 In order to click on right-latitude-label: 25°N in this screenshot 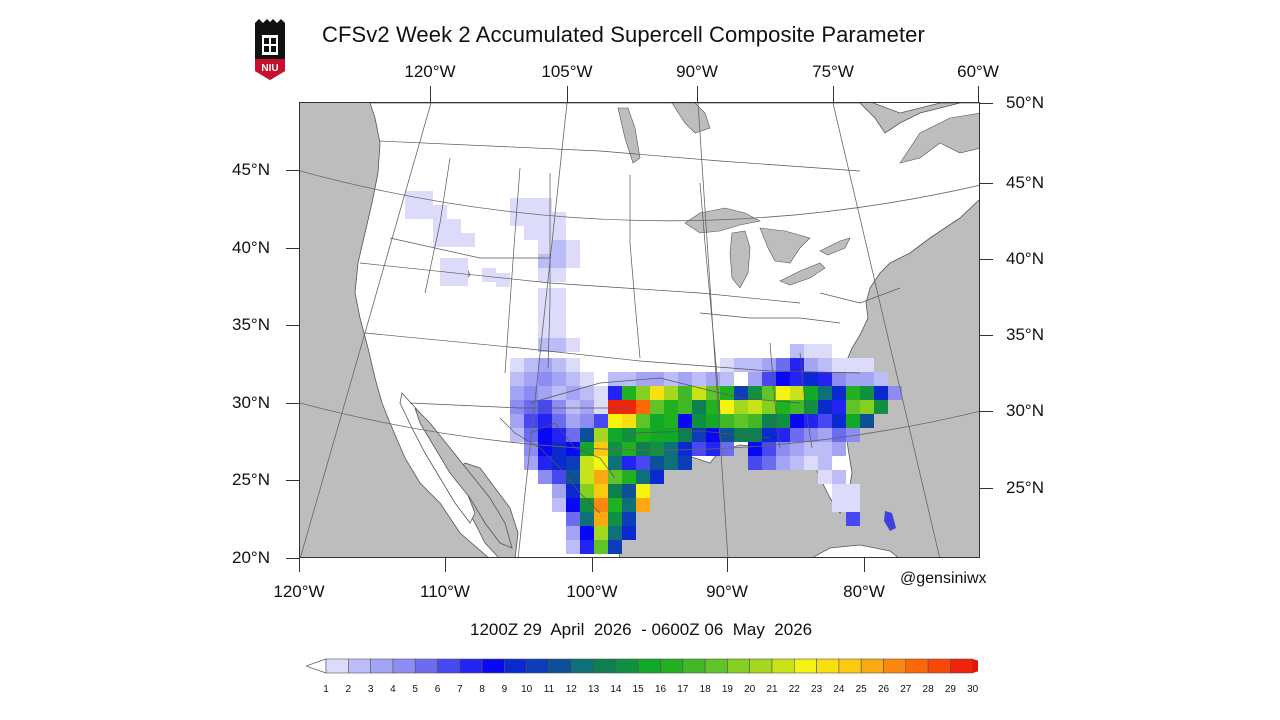, I will do `click(1025, 487)`.